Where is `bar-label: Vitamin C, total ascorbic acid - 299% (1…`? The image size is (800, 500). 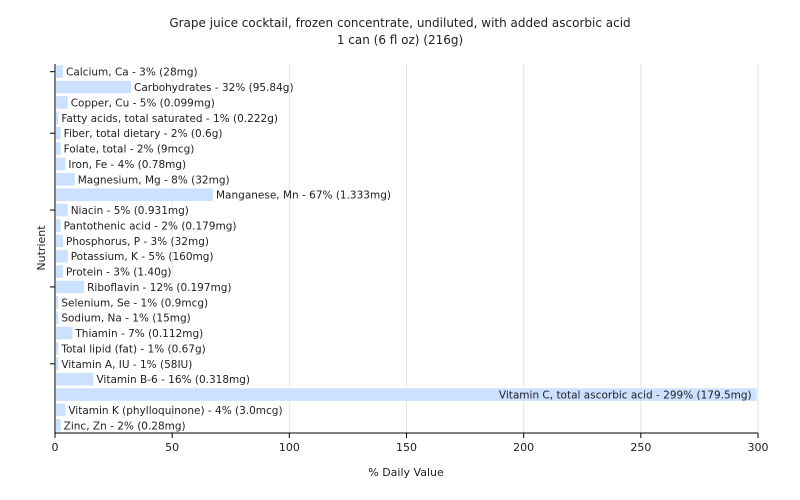
bar-label: Vitamin C, total ascorbic acid - 299% (1… is located at coordinates (625, 396).